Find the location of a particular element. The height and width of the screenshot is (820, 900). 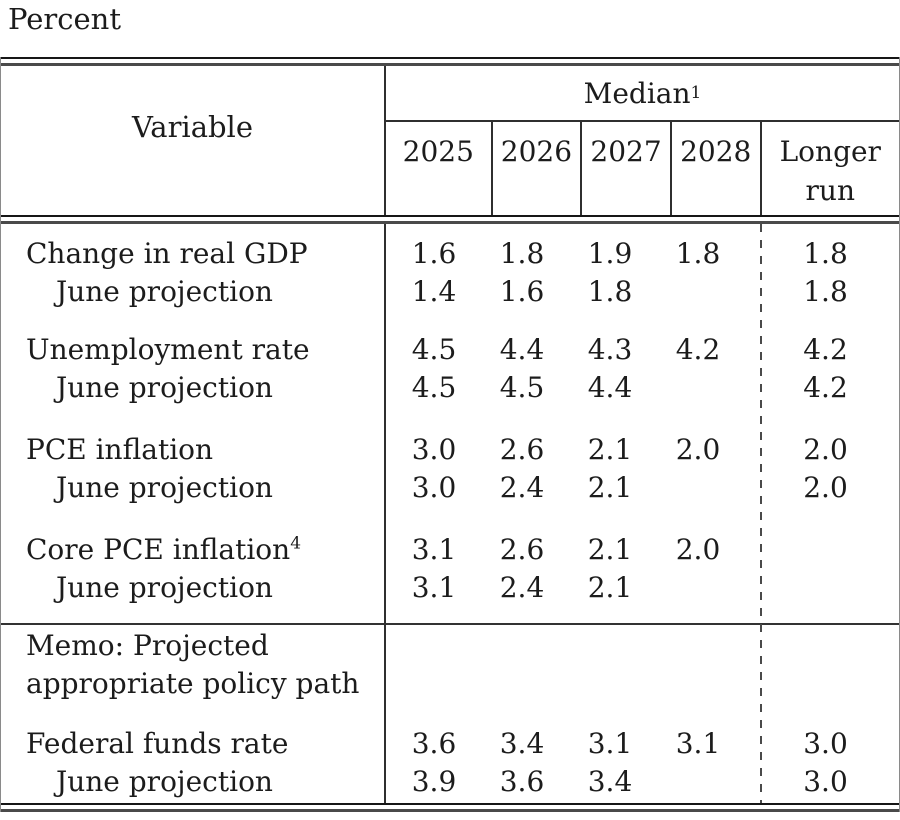

table-row-unemployment: Unemployment rate 4.5 4.4 4.3 4.2 4.2 is located at coordinates (450, 350).